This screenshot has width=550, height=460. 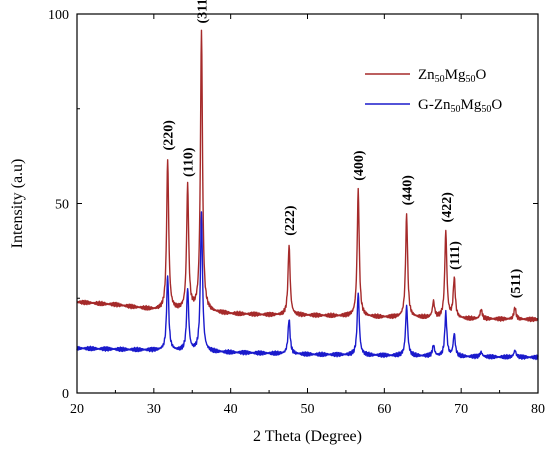 What do you see at coordinates (433, 91) in the screenshot?
I see `legend: Zn50Mg50O G-Zn50Mg50O` at bounding box center [433, 91].